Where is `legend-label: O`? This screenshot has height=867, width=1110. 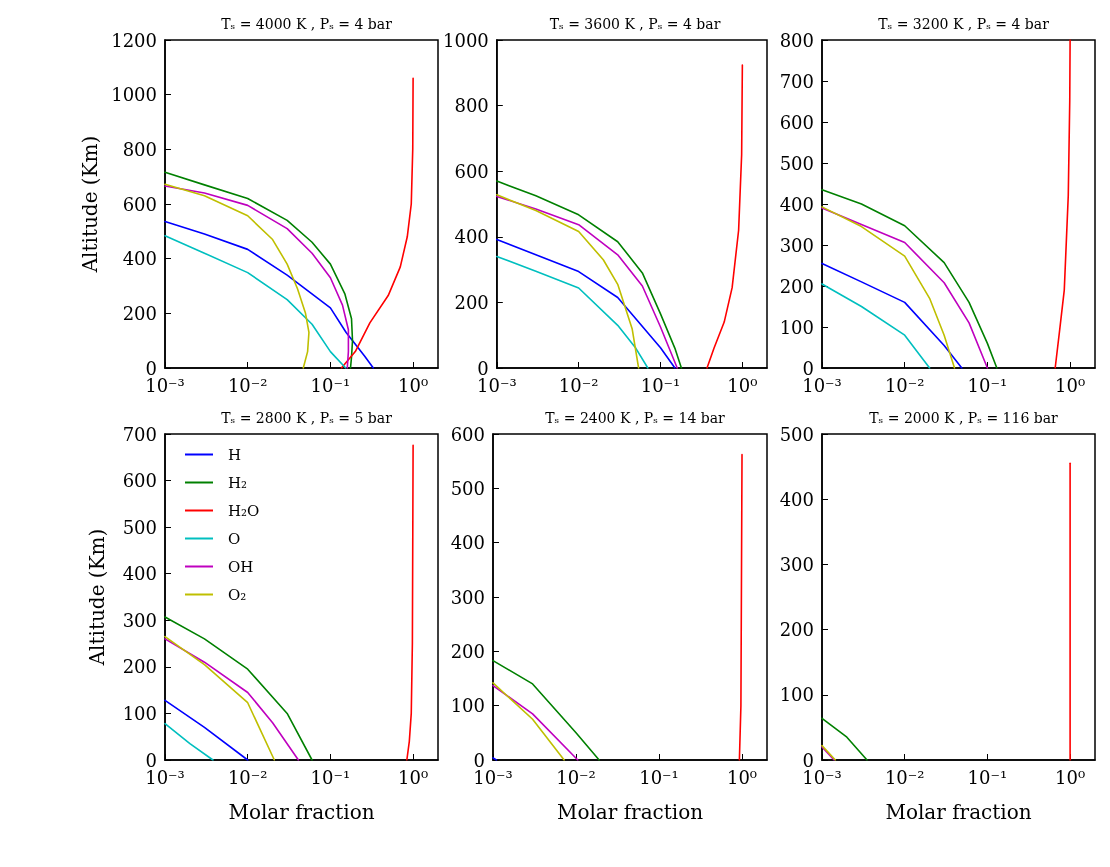
legend-label: O is located at coordinates (234, 538).